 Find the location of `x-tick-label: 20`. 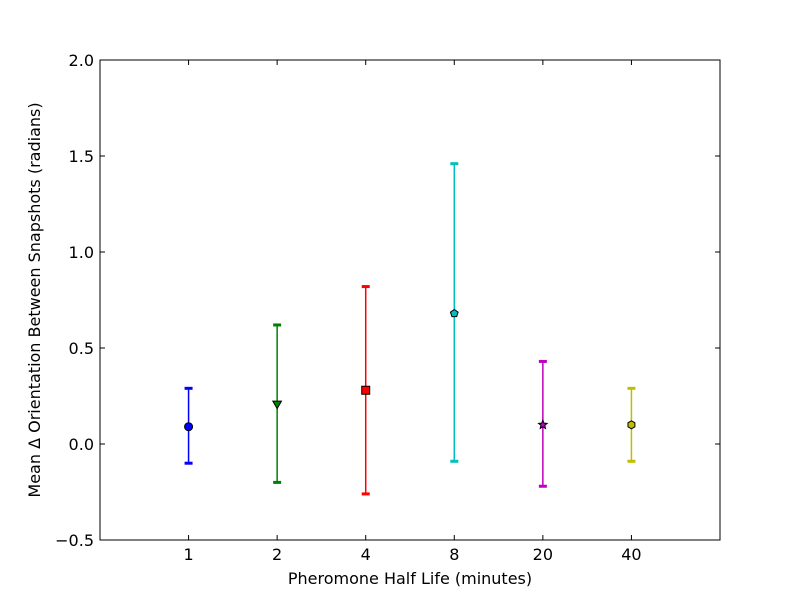

x-tick-label: 20 is located at coordinates (543, 554).